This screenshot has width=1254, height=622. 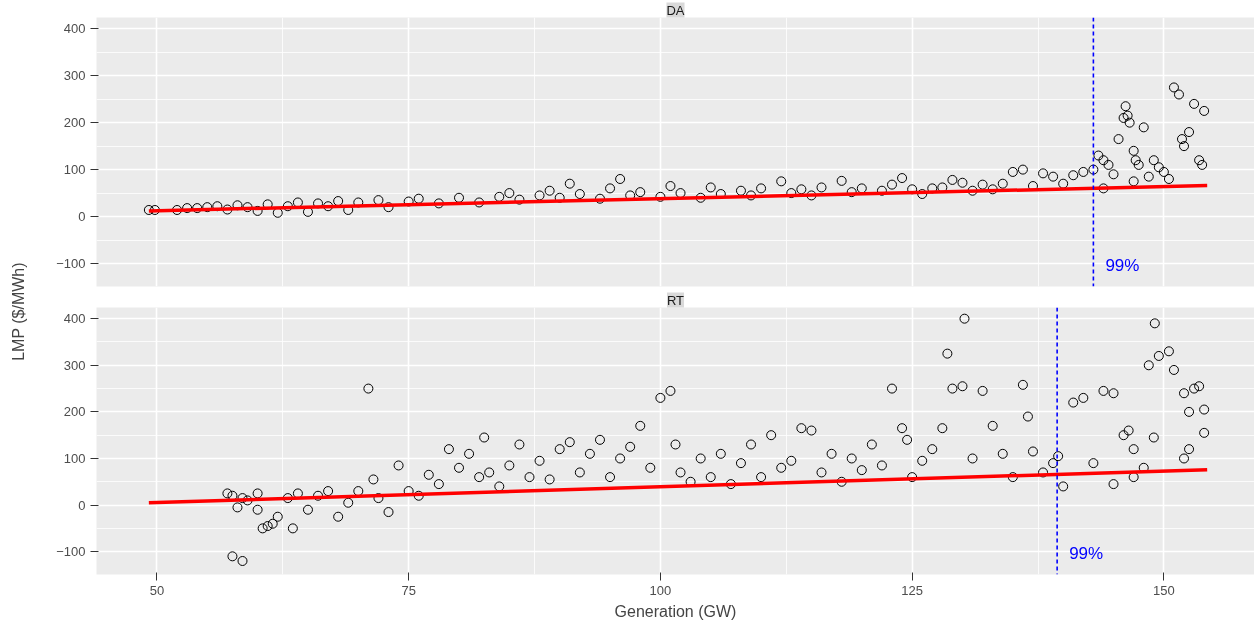 What do you see at coordinates (675, 611) in the screenshot?
I see `x-axis-title: Generation (GW)` at bounding box center [675, 611].